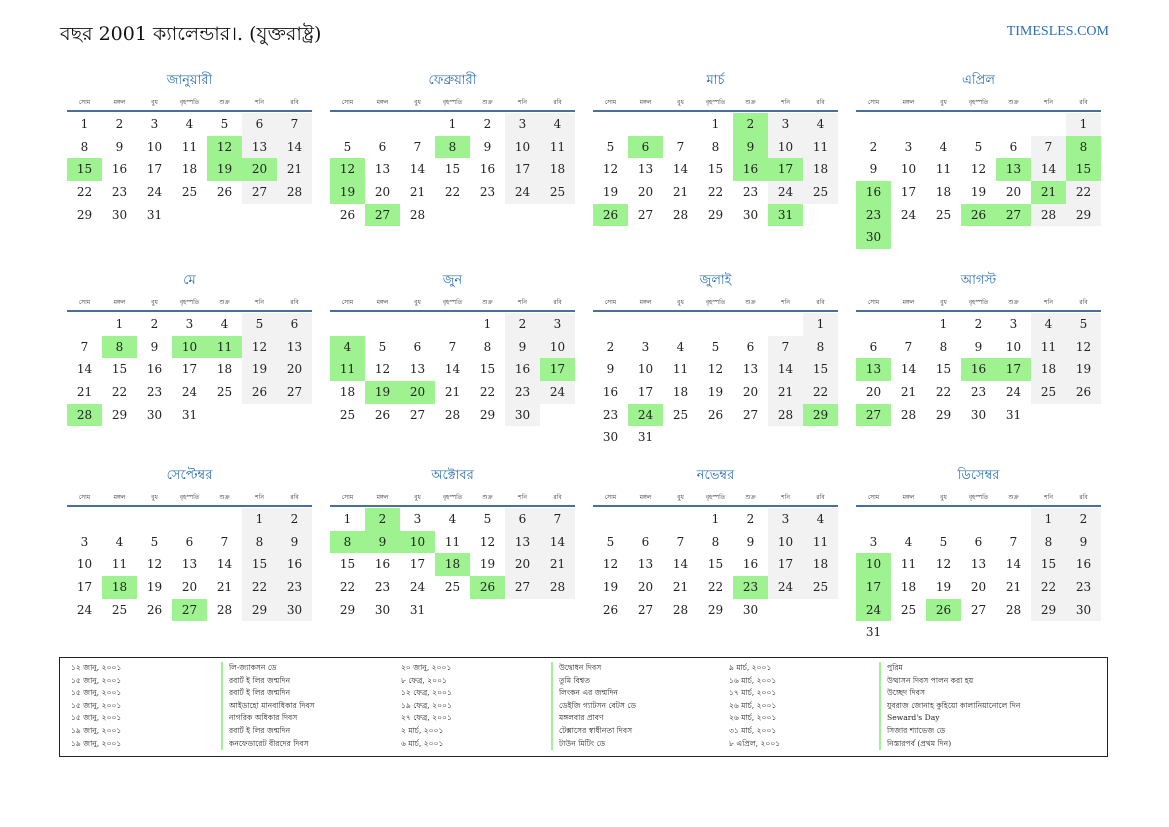 The height and width of the screenshot is (827, 1169). Describe the element at coordinates (978, 475) in the screenshot. I see `month-name: ডিসেম্বর` at that location.